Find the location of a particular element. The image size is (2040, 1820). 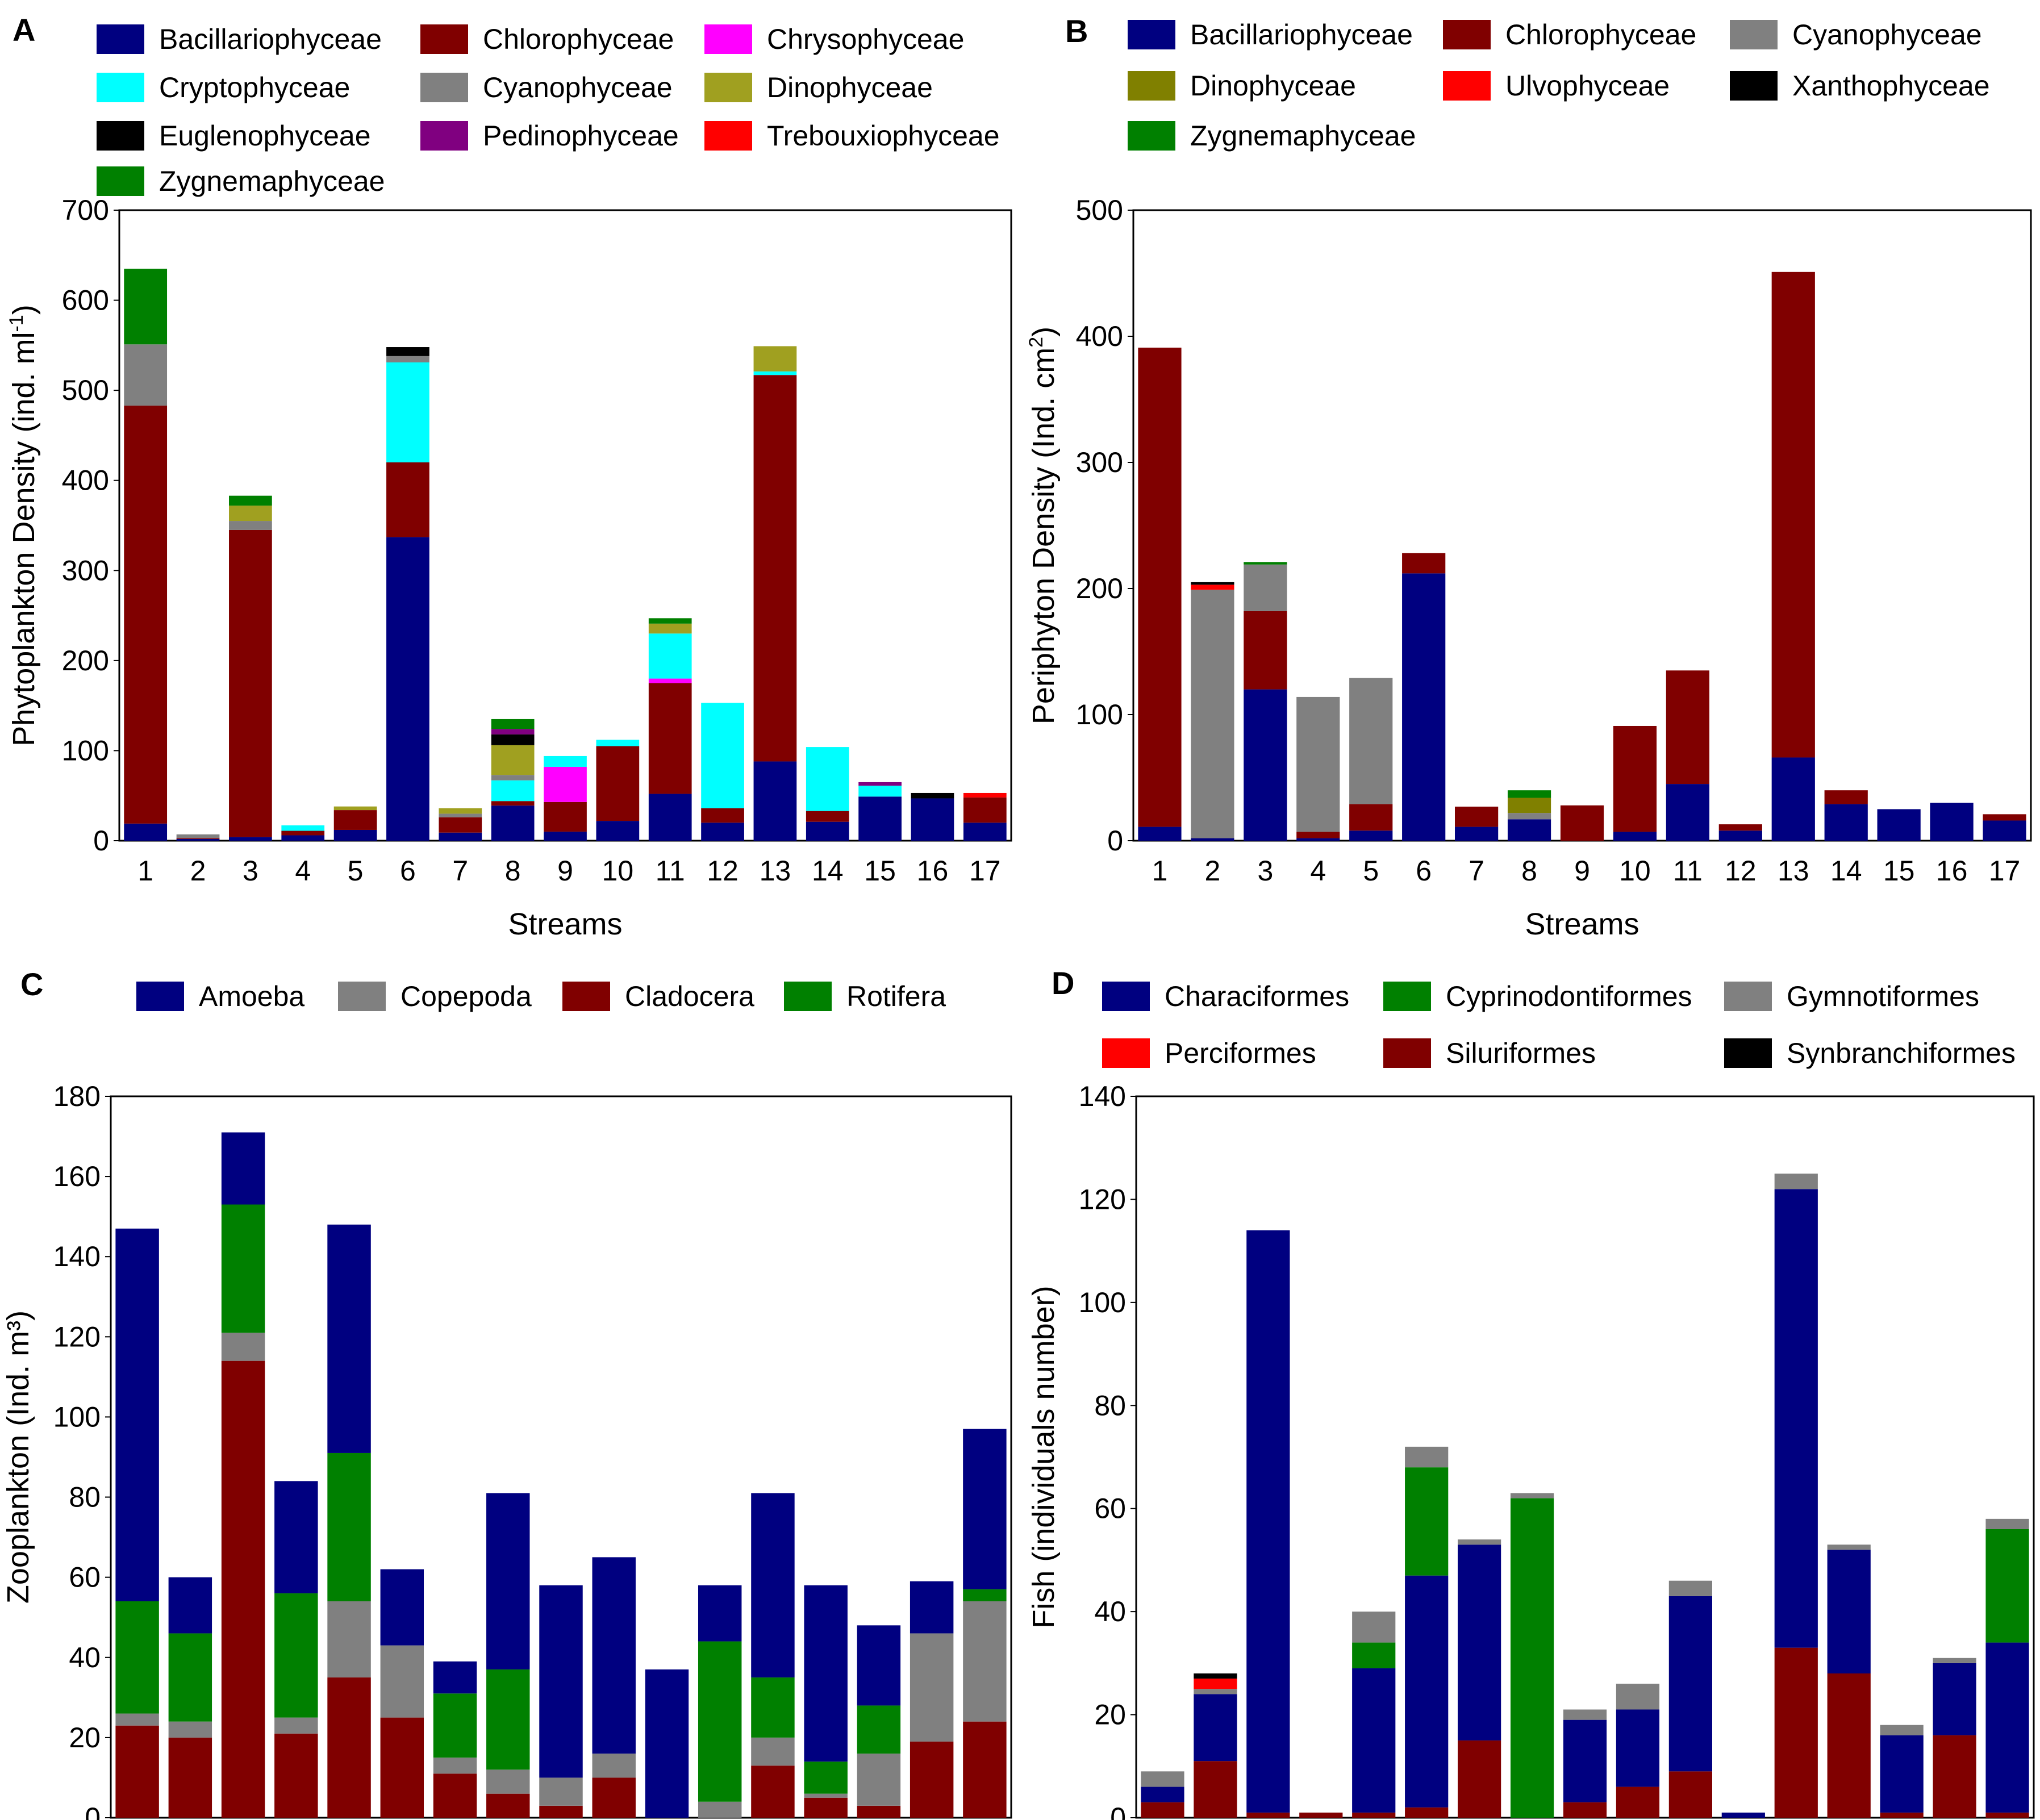

legend-item: Chrysophyceae is located at coordinates (834, 39).